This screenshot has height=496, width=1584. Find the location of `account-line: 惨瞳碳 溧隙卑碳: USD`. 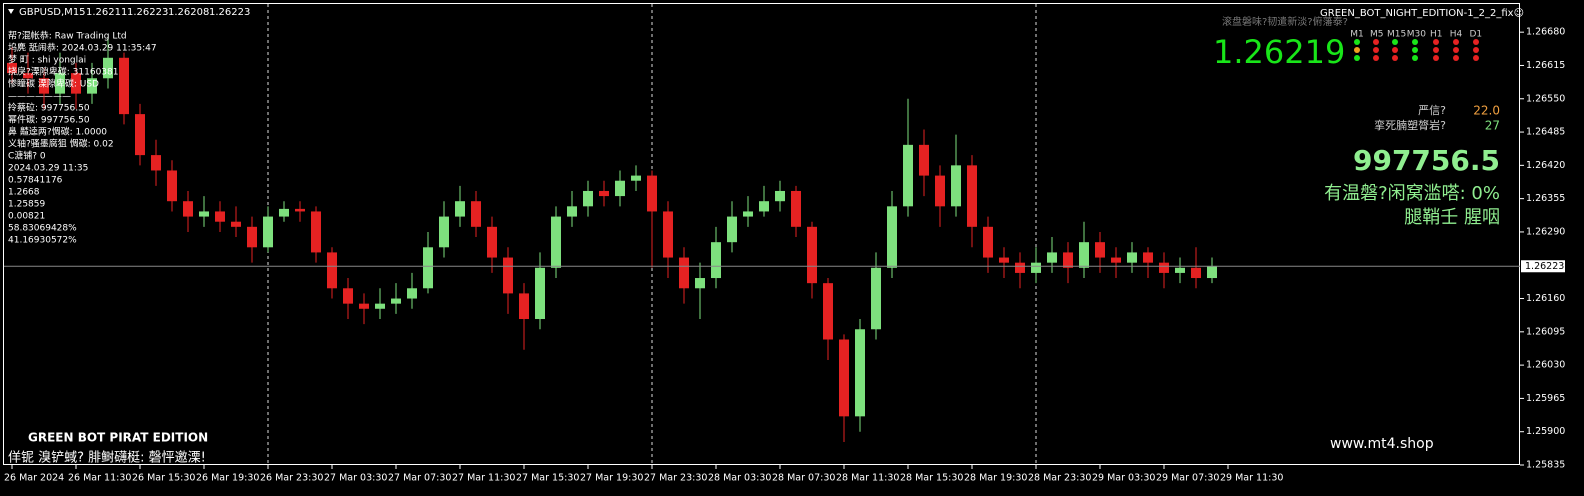

account-line: 惨瞳碳 溧隙卑碳: USD is located at coordinates (53, 84).